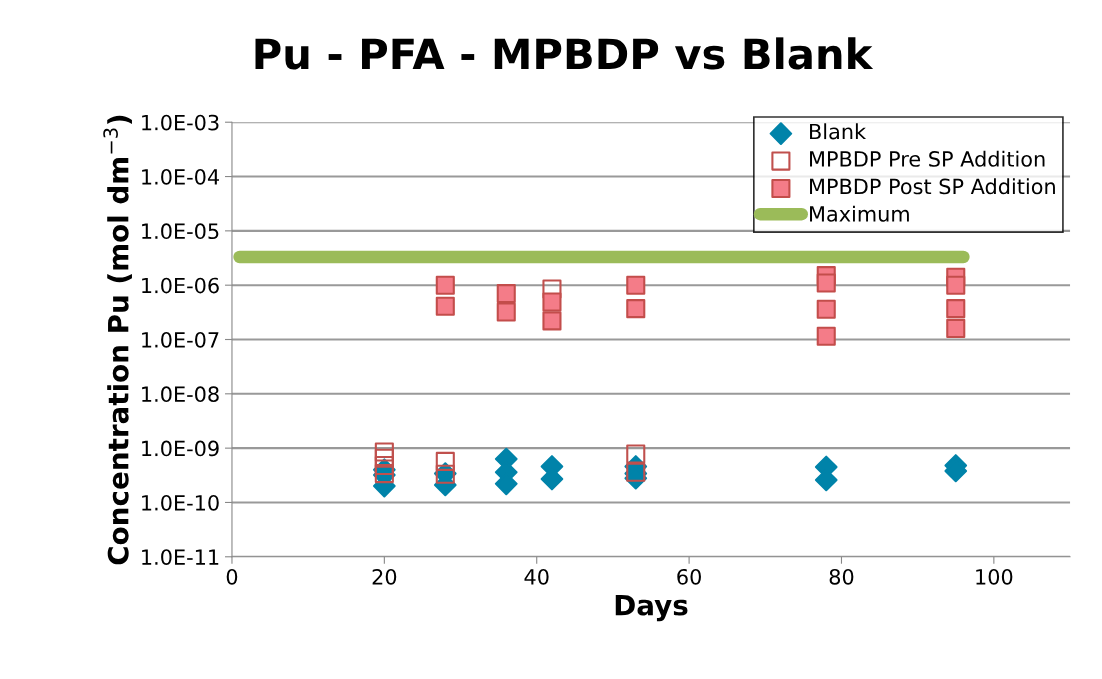 The width and height of the screenshot is (1102, 679). What do you see at coordinates (859, 213) in the screenshot?
I see `legend-label: Maximum` at bounding box center [859, 213].